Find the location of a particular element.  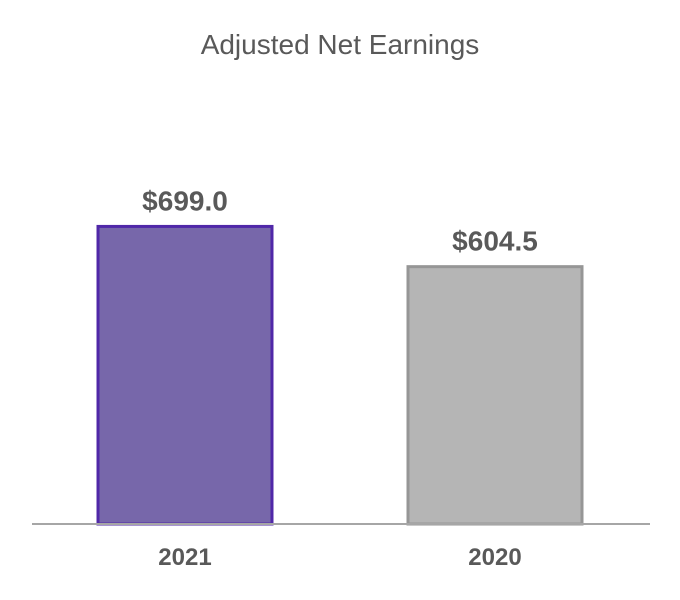

bar-2020 is located at coordinates (495, 395).